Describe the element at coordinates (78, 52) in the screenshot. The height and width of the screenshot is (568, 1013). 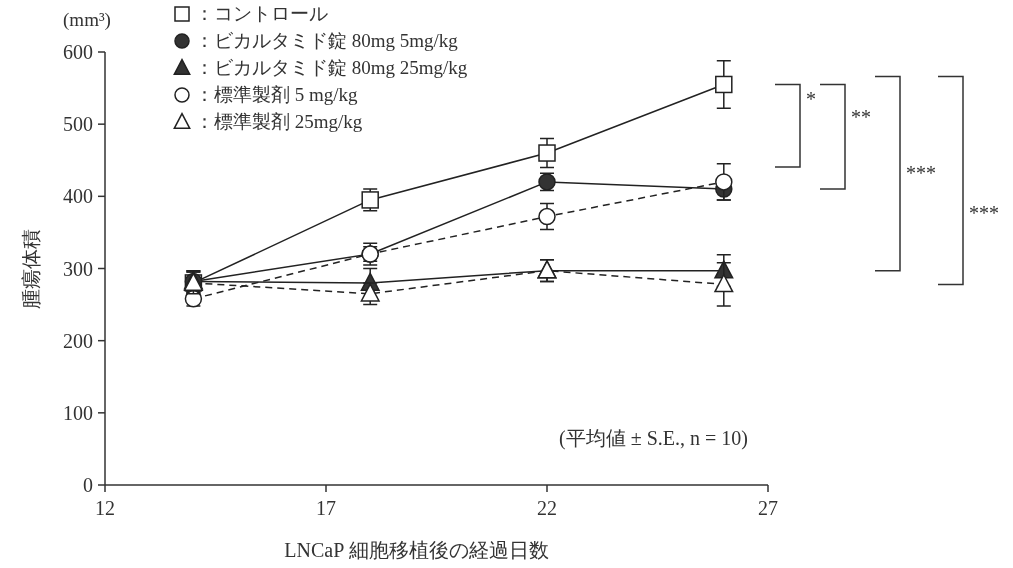
I see `y-tick-label: 600` at that location.